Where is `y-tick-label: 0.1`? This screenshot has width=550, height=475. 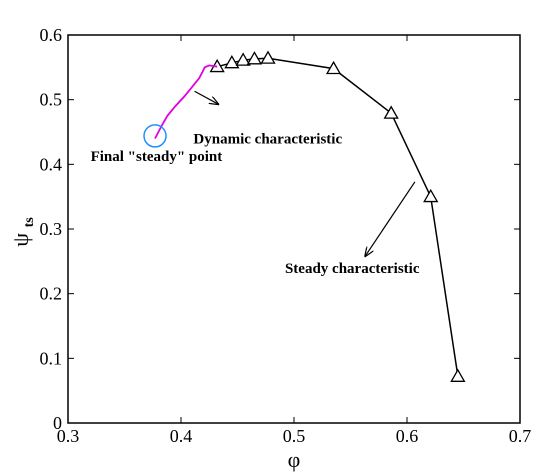
y-tick-label: 0.1 is located at coordinates (51, 358).